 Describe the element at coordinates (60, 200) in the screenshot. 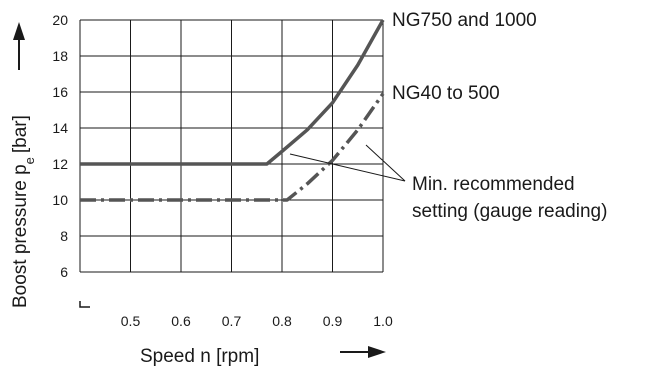

I see `y-tick-label: 10` at that location.